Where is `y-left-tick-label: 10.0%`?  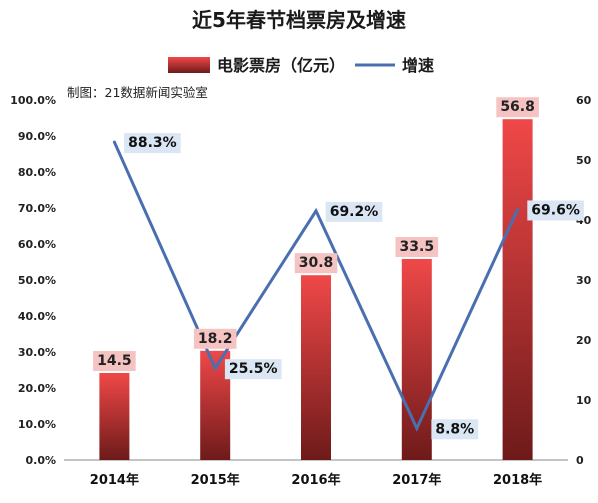
y-left-tick-label: 10.0% is located at coordinates (37, 424).